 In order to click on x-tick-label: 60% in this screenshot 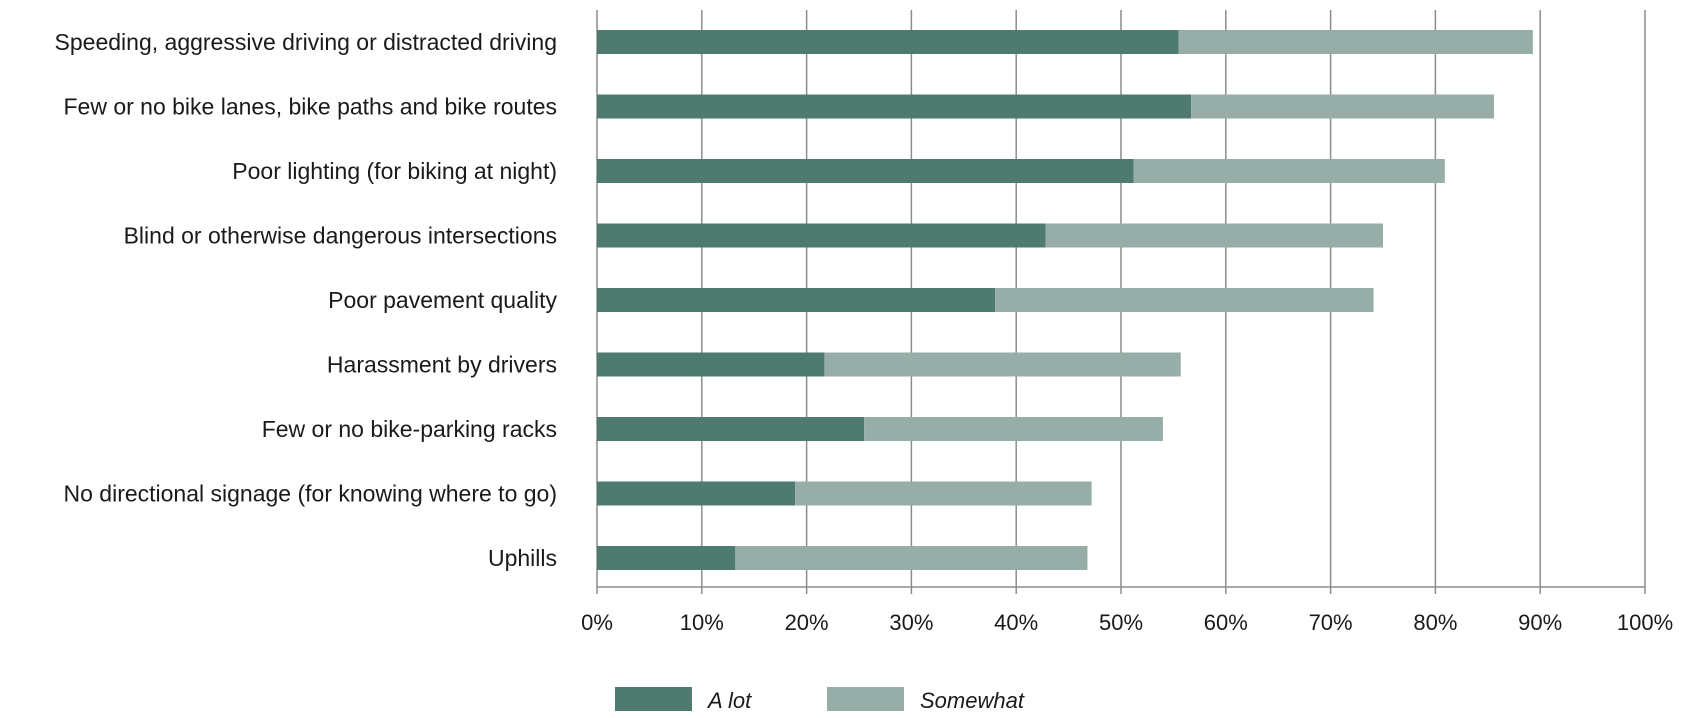, I will do `click(1226, 622)`.